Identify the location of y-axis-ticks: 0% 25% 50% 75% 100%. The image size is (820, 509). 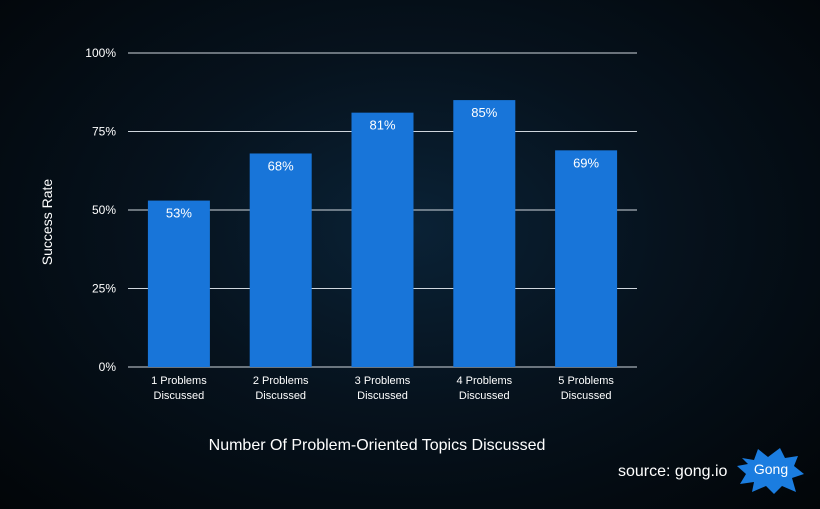
(100, 210).